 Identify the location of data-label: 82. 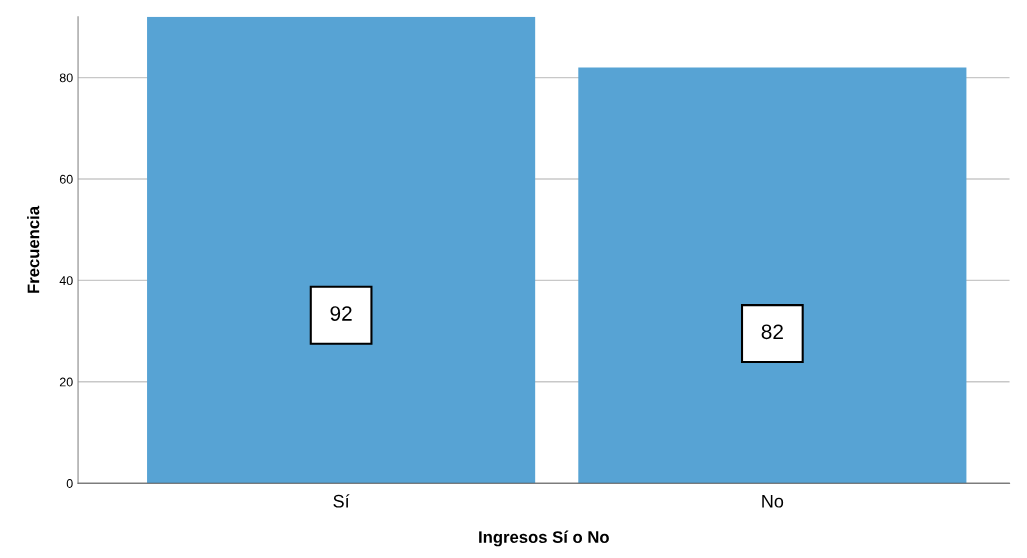
(772, 332).